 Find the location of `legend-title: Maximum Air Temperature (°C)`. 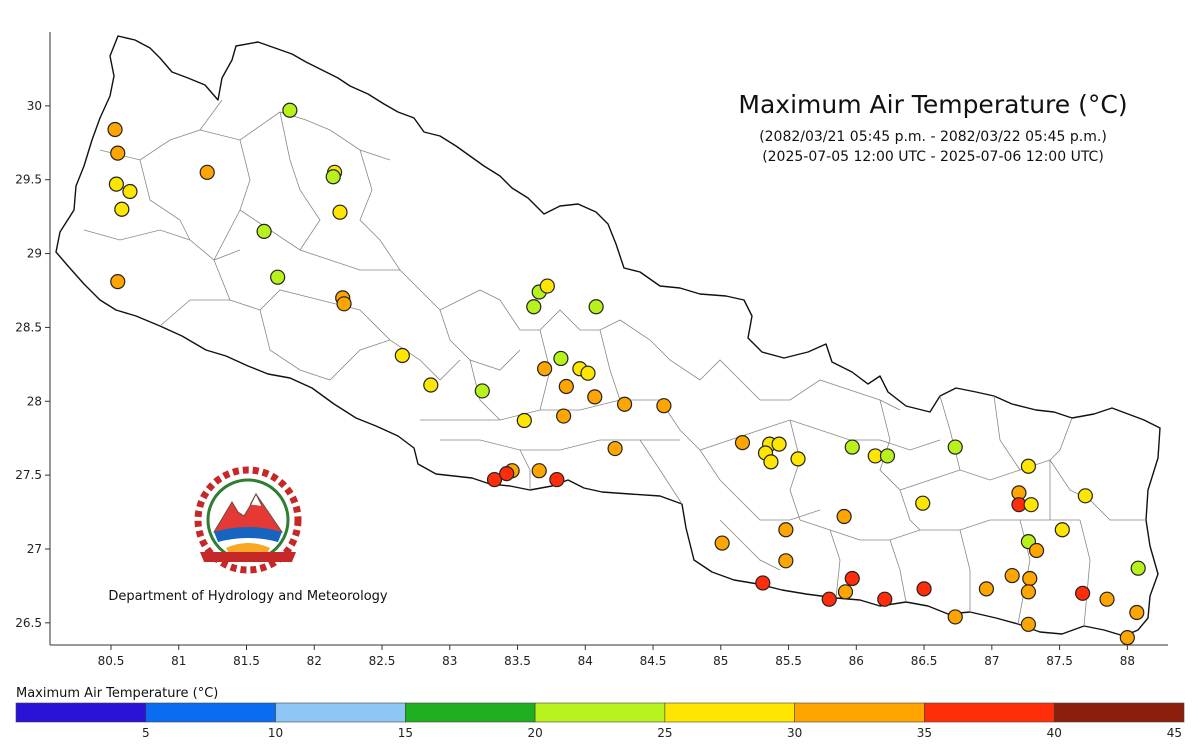

legend-title: Maximum Air Temperature (°C) is located at coordinates (117, 693).